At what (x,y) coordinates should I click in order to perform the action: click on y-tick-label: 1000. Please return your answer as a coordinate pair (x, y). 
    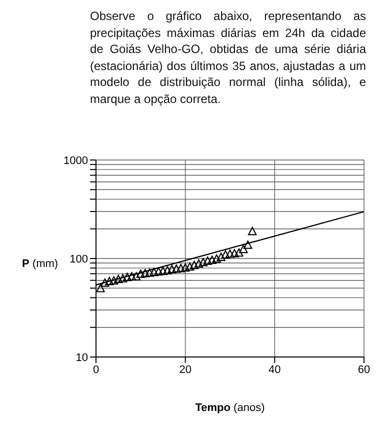
    Looking at the image, I should click on (76, 160).